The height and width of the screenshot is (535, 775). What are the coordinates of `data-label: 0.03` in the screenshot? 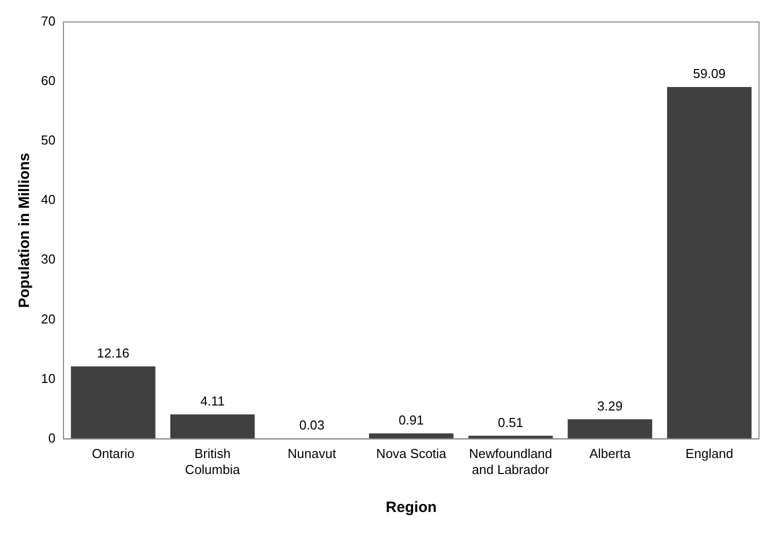 It's located at (312, 425).